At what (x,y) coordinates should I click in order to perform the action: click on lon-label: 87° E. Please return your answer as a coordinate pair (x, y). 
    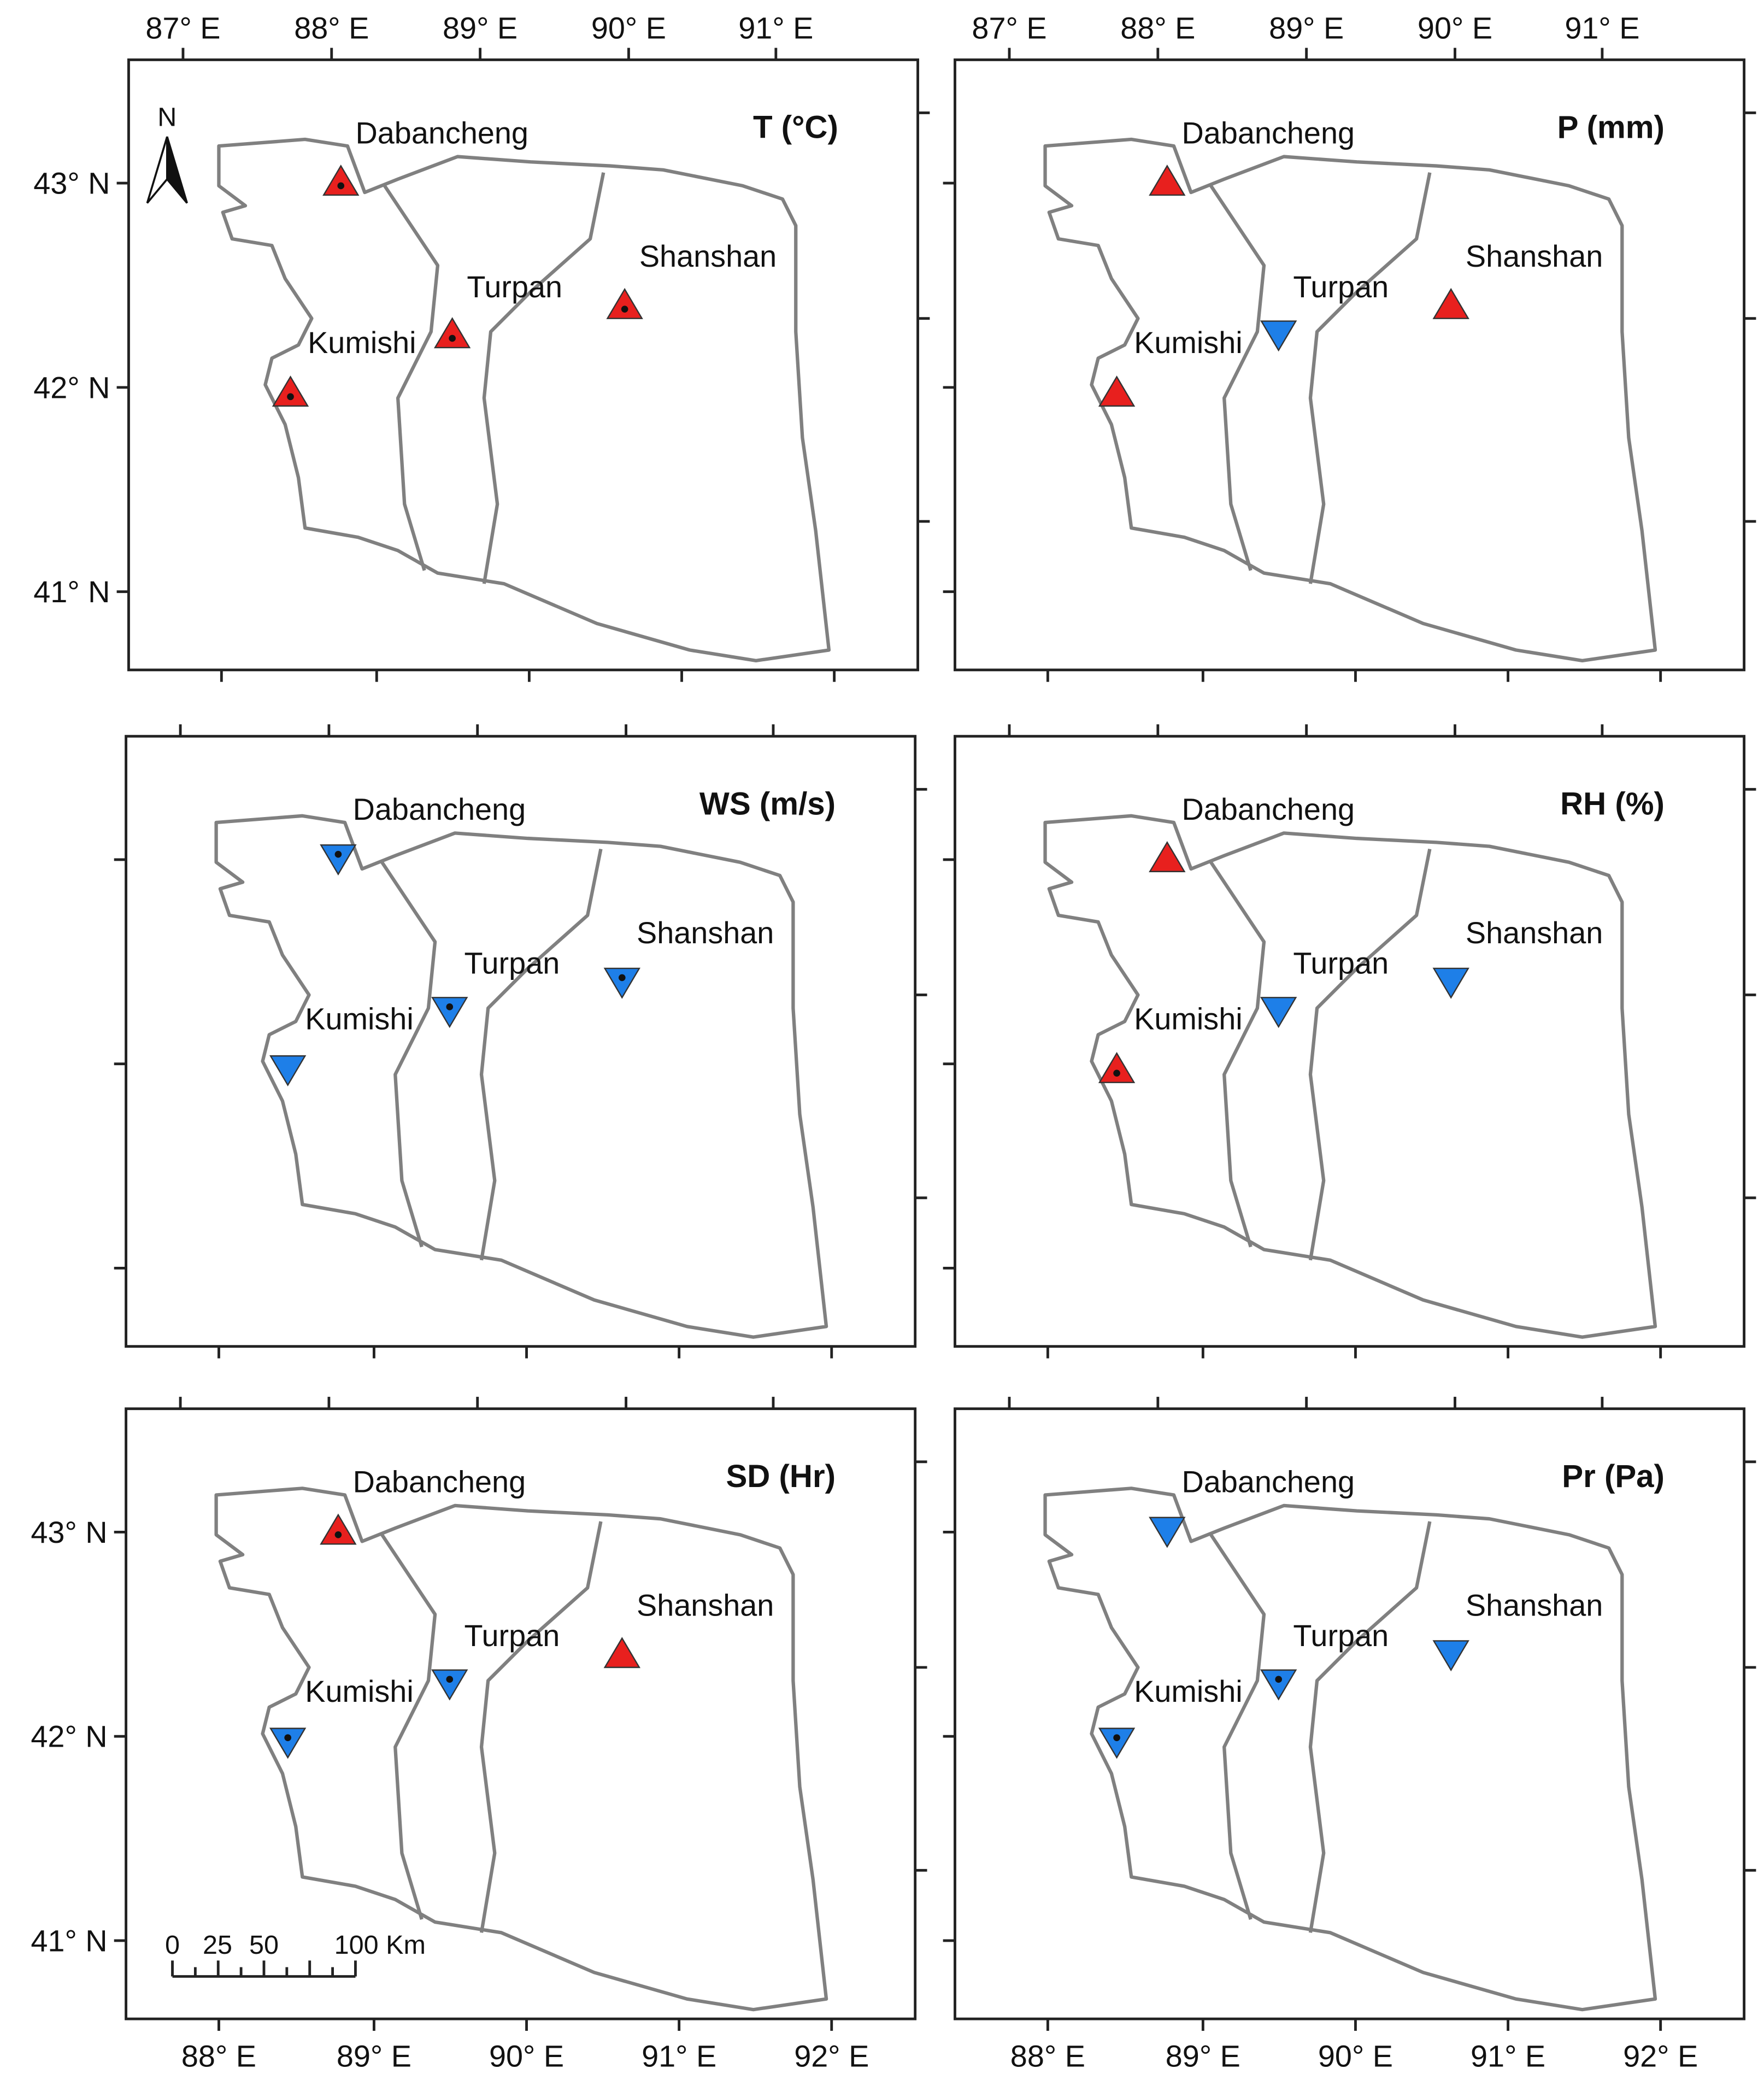
    Looking at the image, I should click on (182, 28).